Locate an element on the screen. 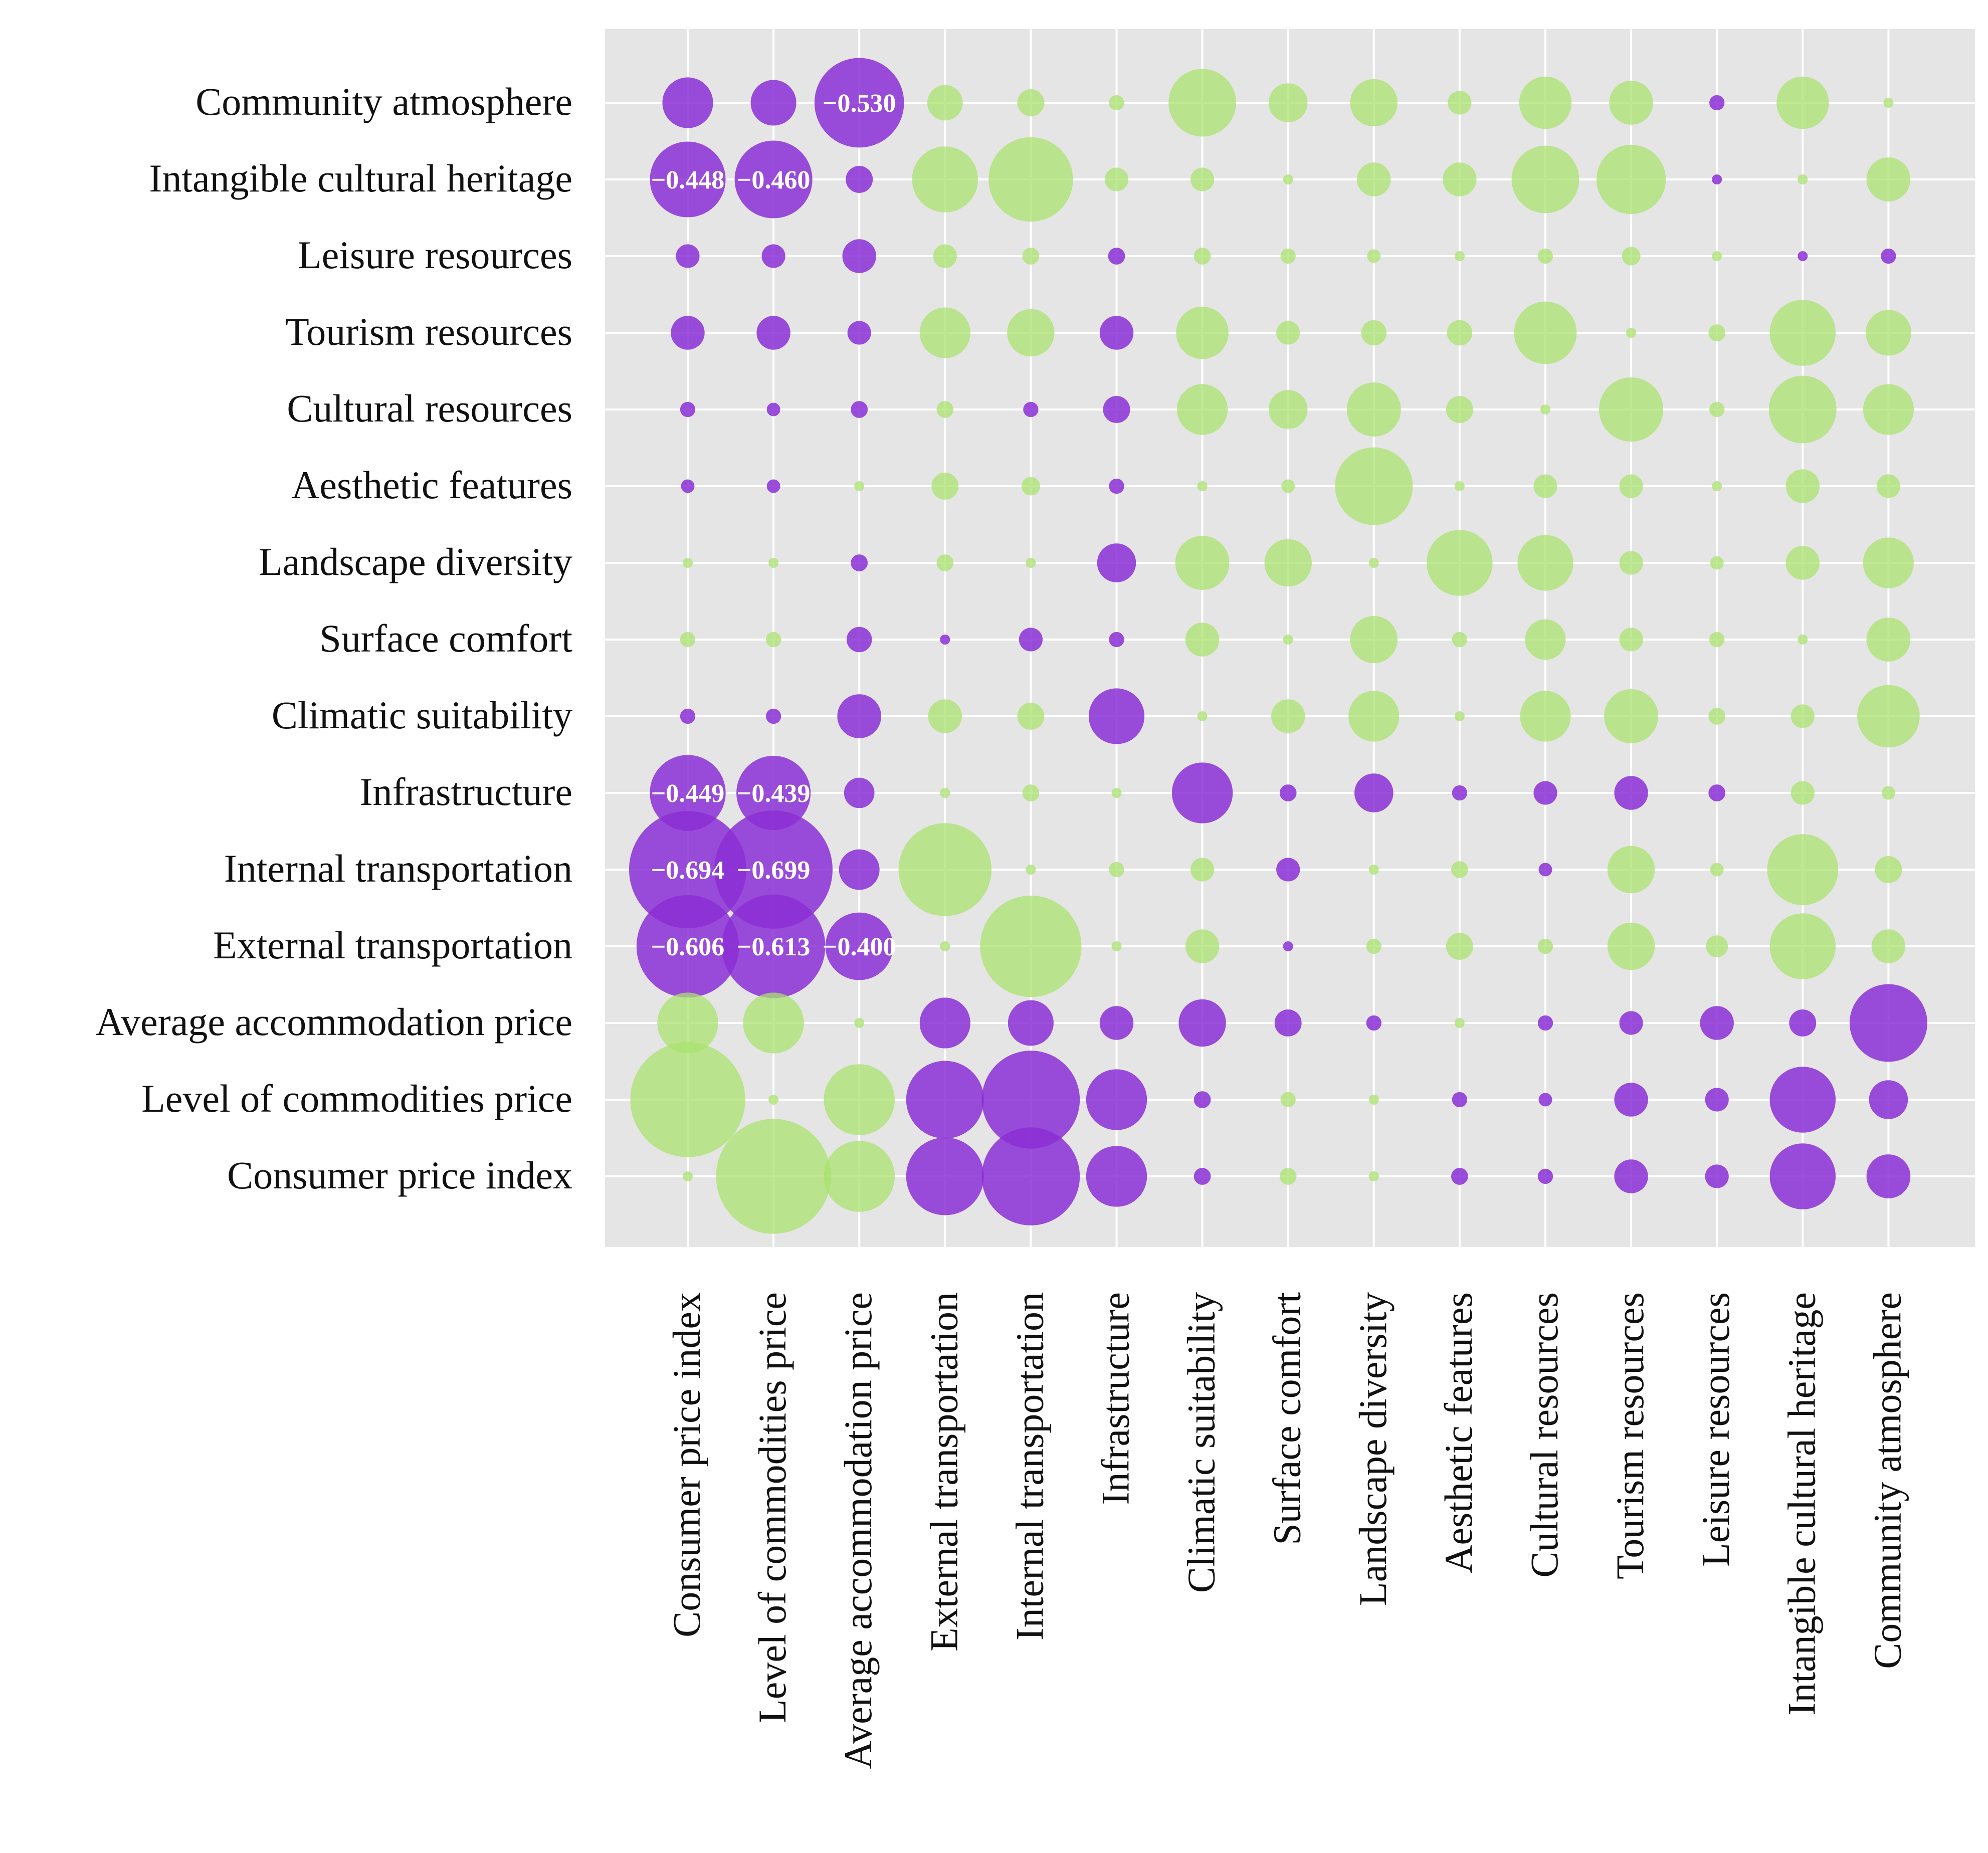  bubble-tourism-resources-vs-surface-comfort is located at coordinates (1288, 333).